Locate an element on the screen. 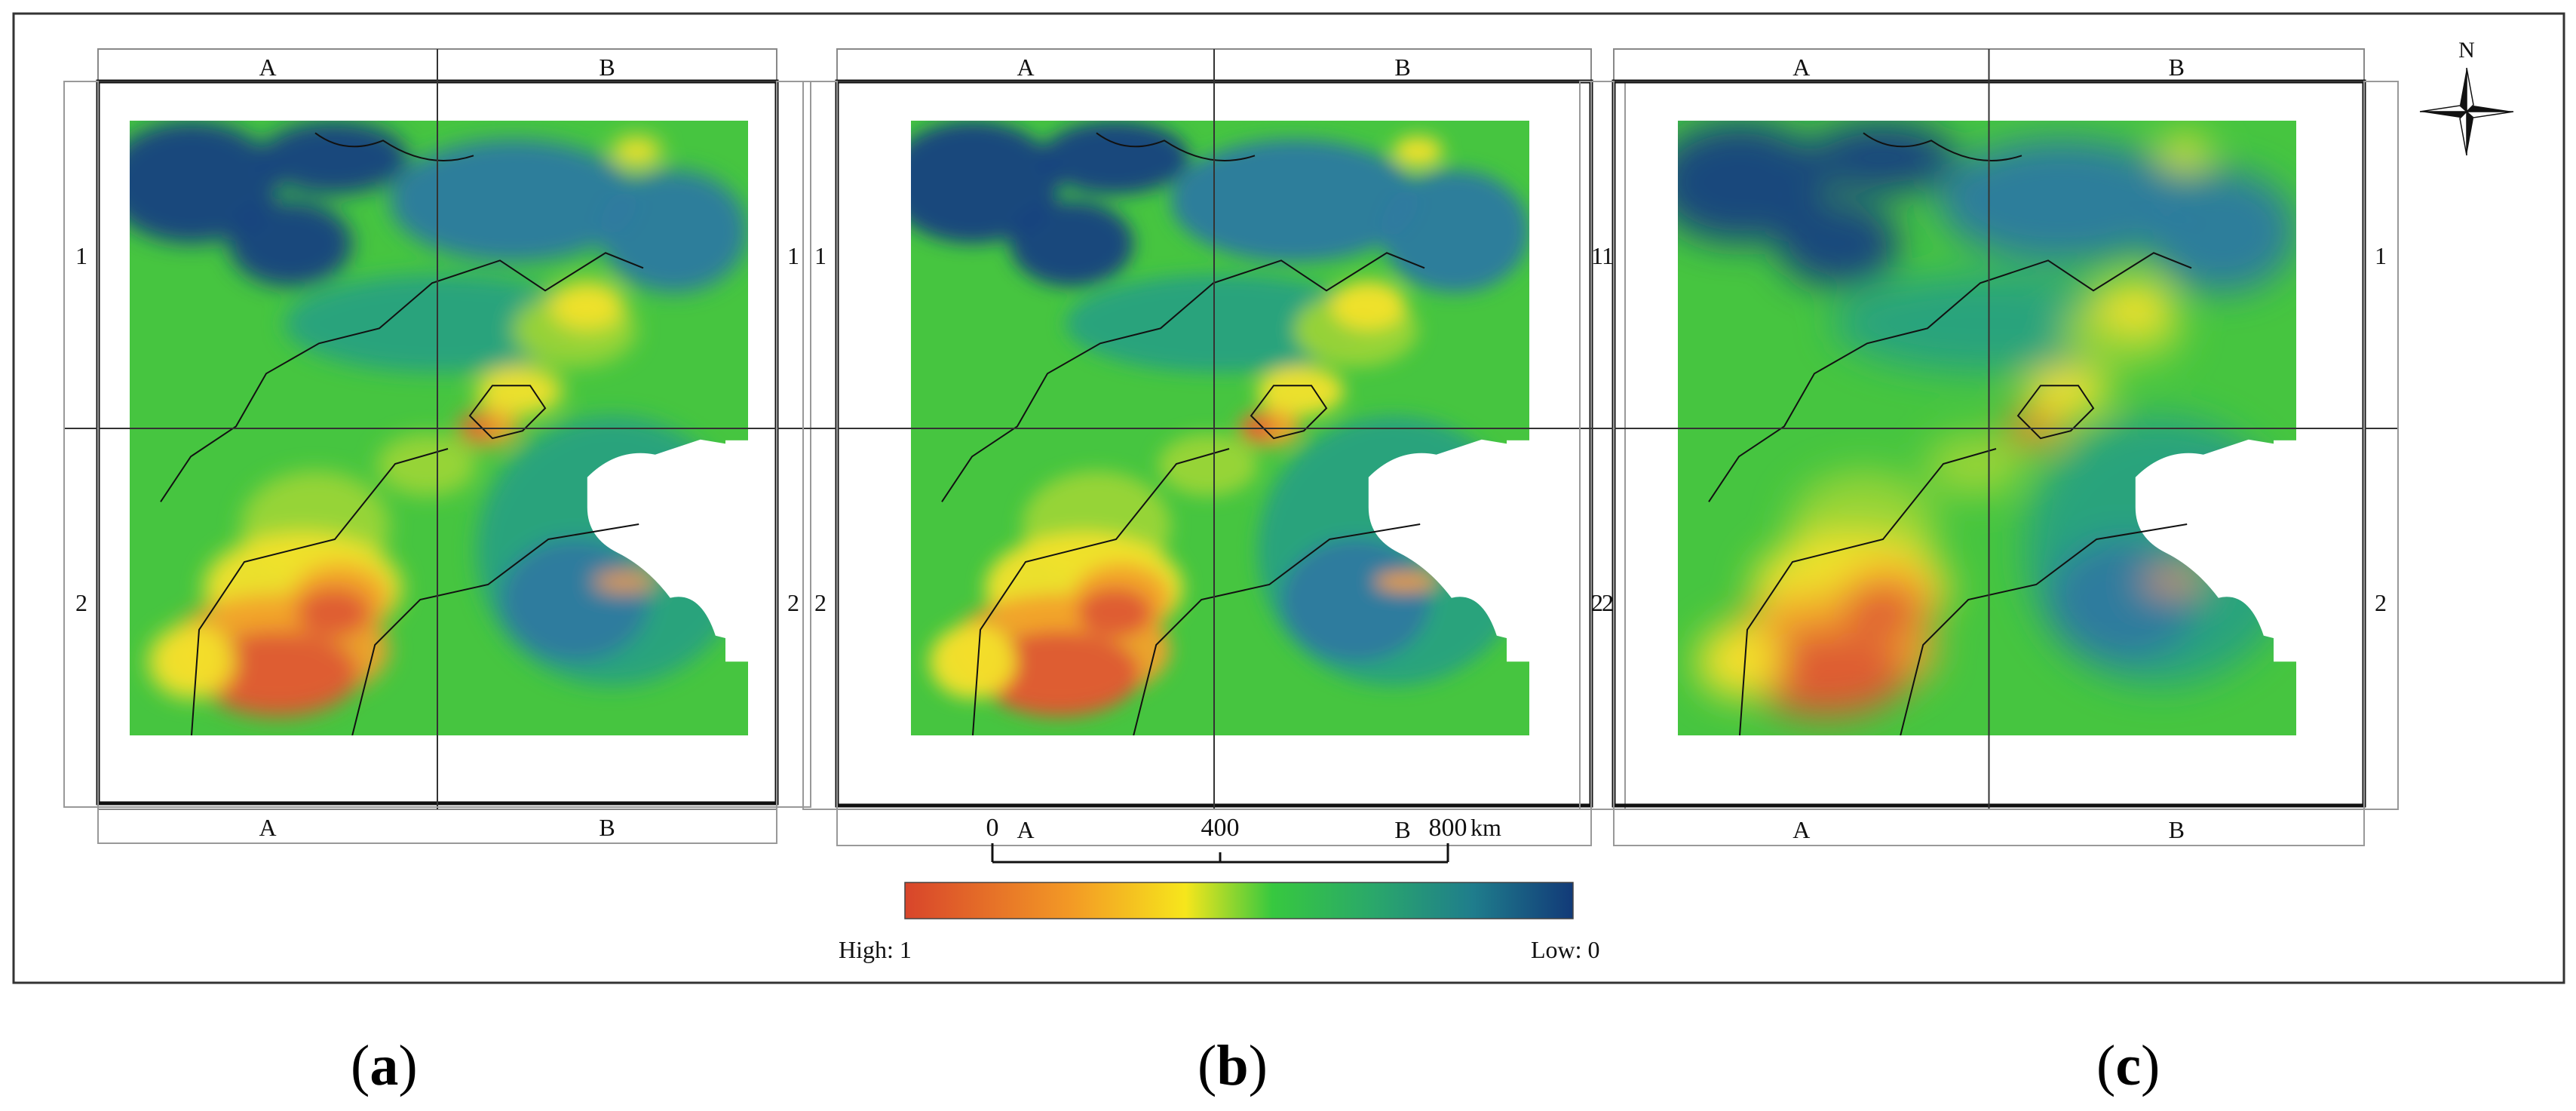  color-legend: High: 1 Low: 0 is located at coordinates (1219, 922).